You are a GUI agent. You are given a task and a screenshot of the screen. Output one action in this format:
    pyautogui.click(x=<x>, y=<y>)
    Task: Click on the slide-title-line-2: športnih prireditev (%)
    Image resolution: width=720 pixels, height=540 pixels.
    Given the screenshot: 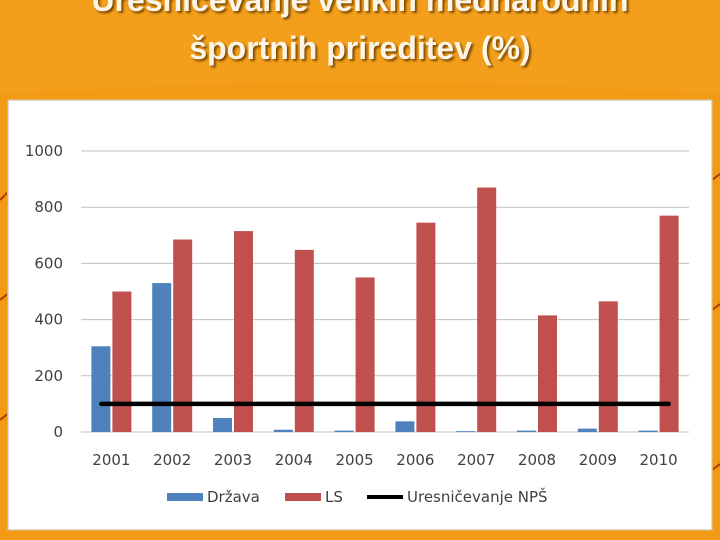 What is the action you would take?
    pyautogui.click(x=360, y=48)
    